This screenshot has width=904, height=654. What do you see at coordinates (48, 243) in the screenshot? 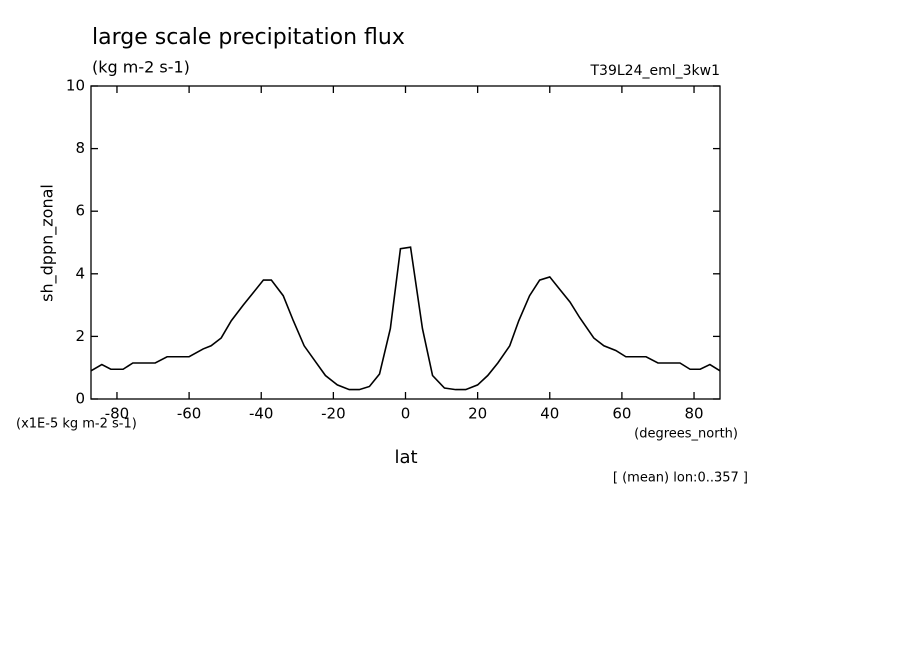
I see `y-axis-label: sh_dppn_zonal` at bounding box center [48, 243].